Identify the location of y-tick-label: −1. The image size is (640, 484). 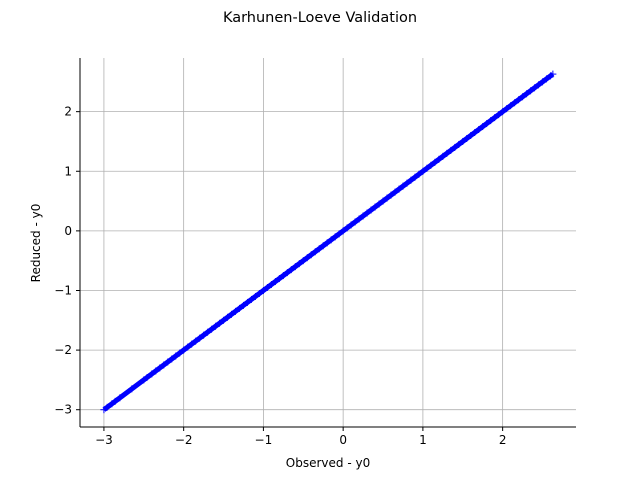
(63, 290).